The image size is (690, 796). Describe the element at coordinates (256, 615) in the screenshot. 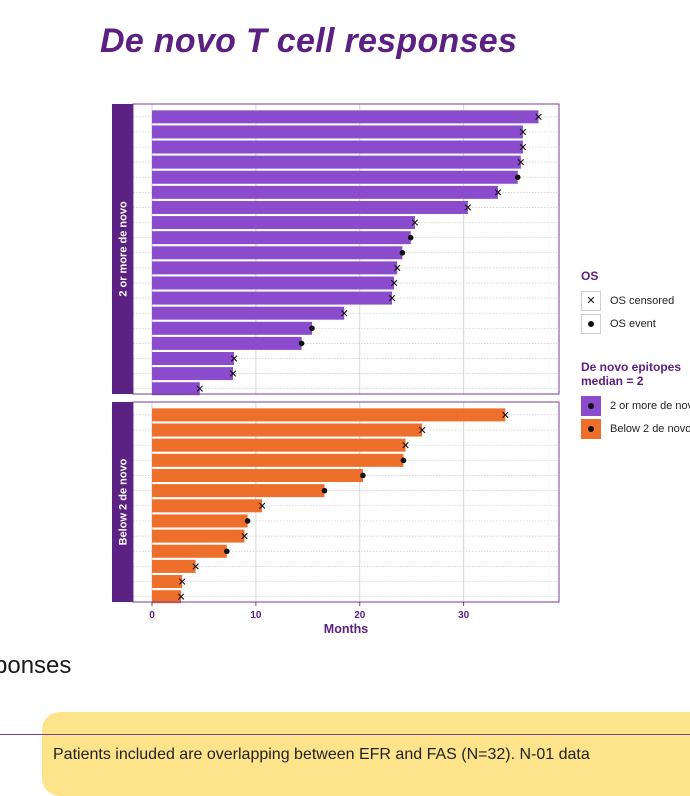

I see `x-tick-label: 10` at that location.